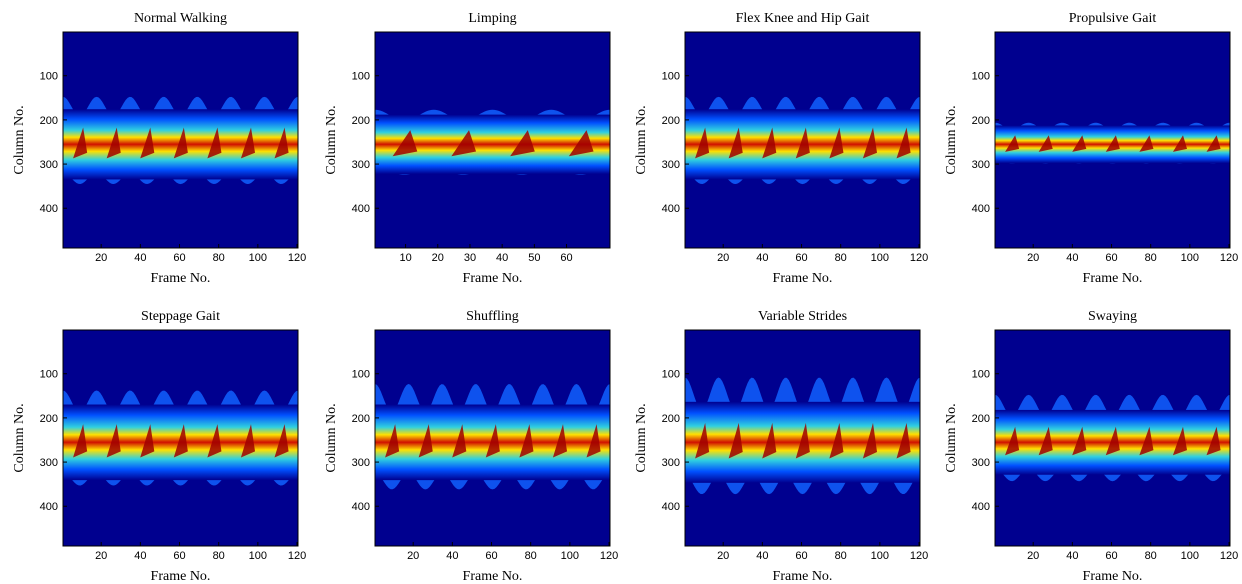 The height and width of the screenshot is (584, 1242). Describe the element at coordinates (492, 18) in the screenshot. I see `chart-title: Limping` at that location.